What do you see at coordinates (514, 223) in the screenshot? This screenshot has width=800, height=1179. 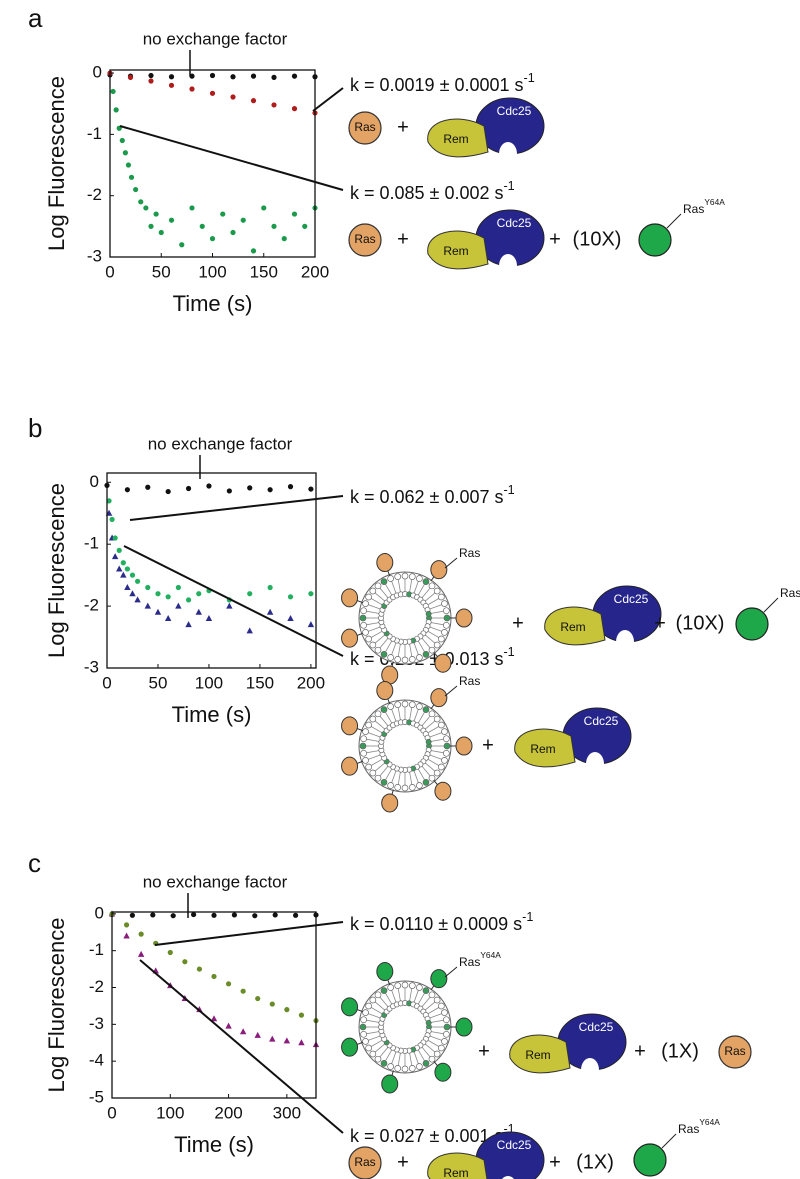 I see `cdc25-label: Cdc25` at bounding box center [514, 223].